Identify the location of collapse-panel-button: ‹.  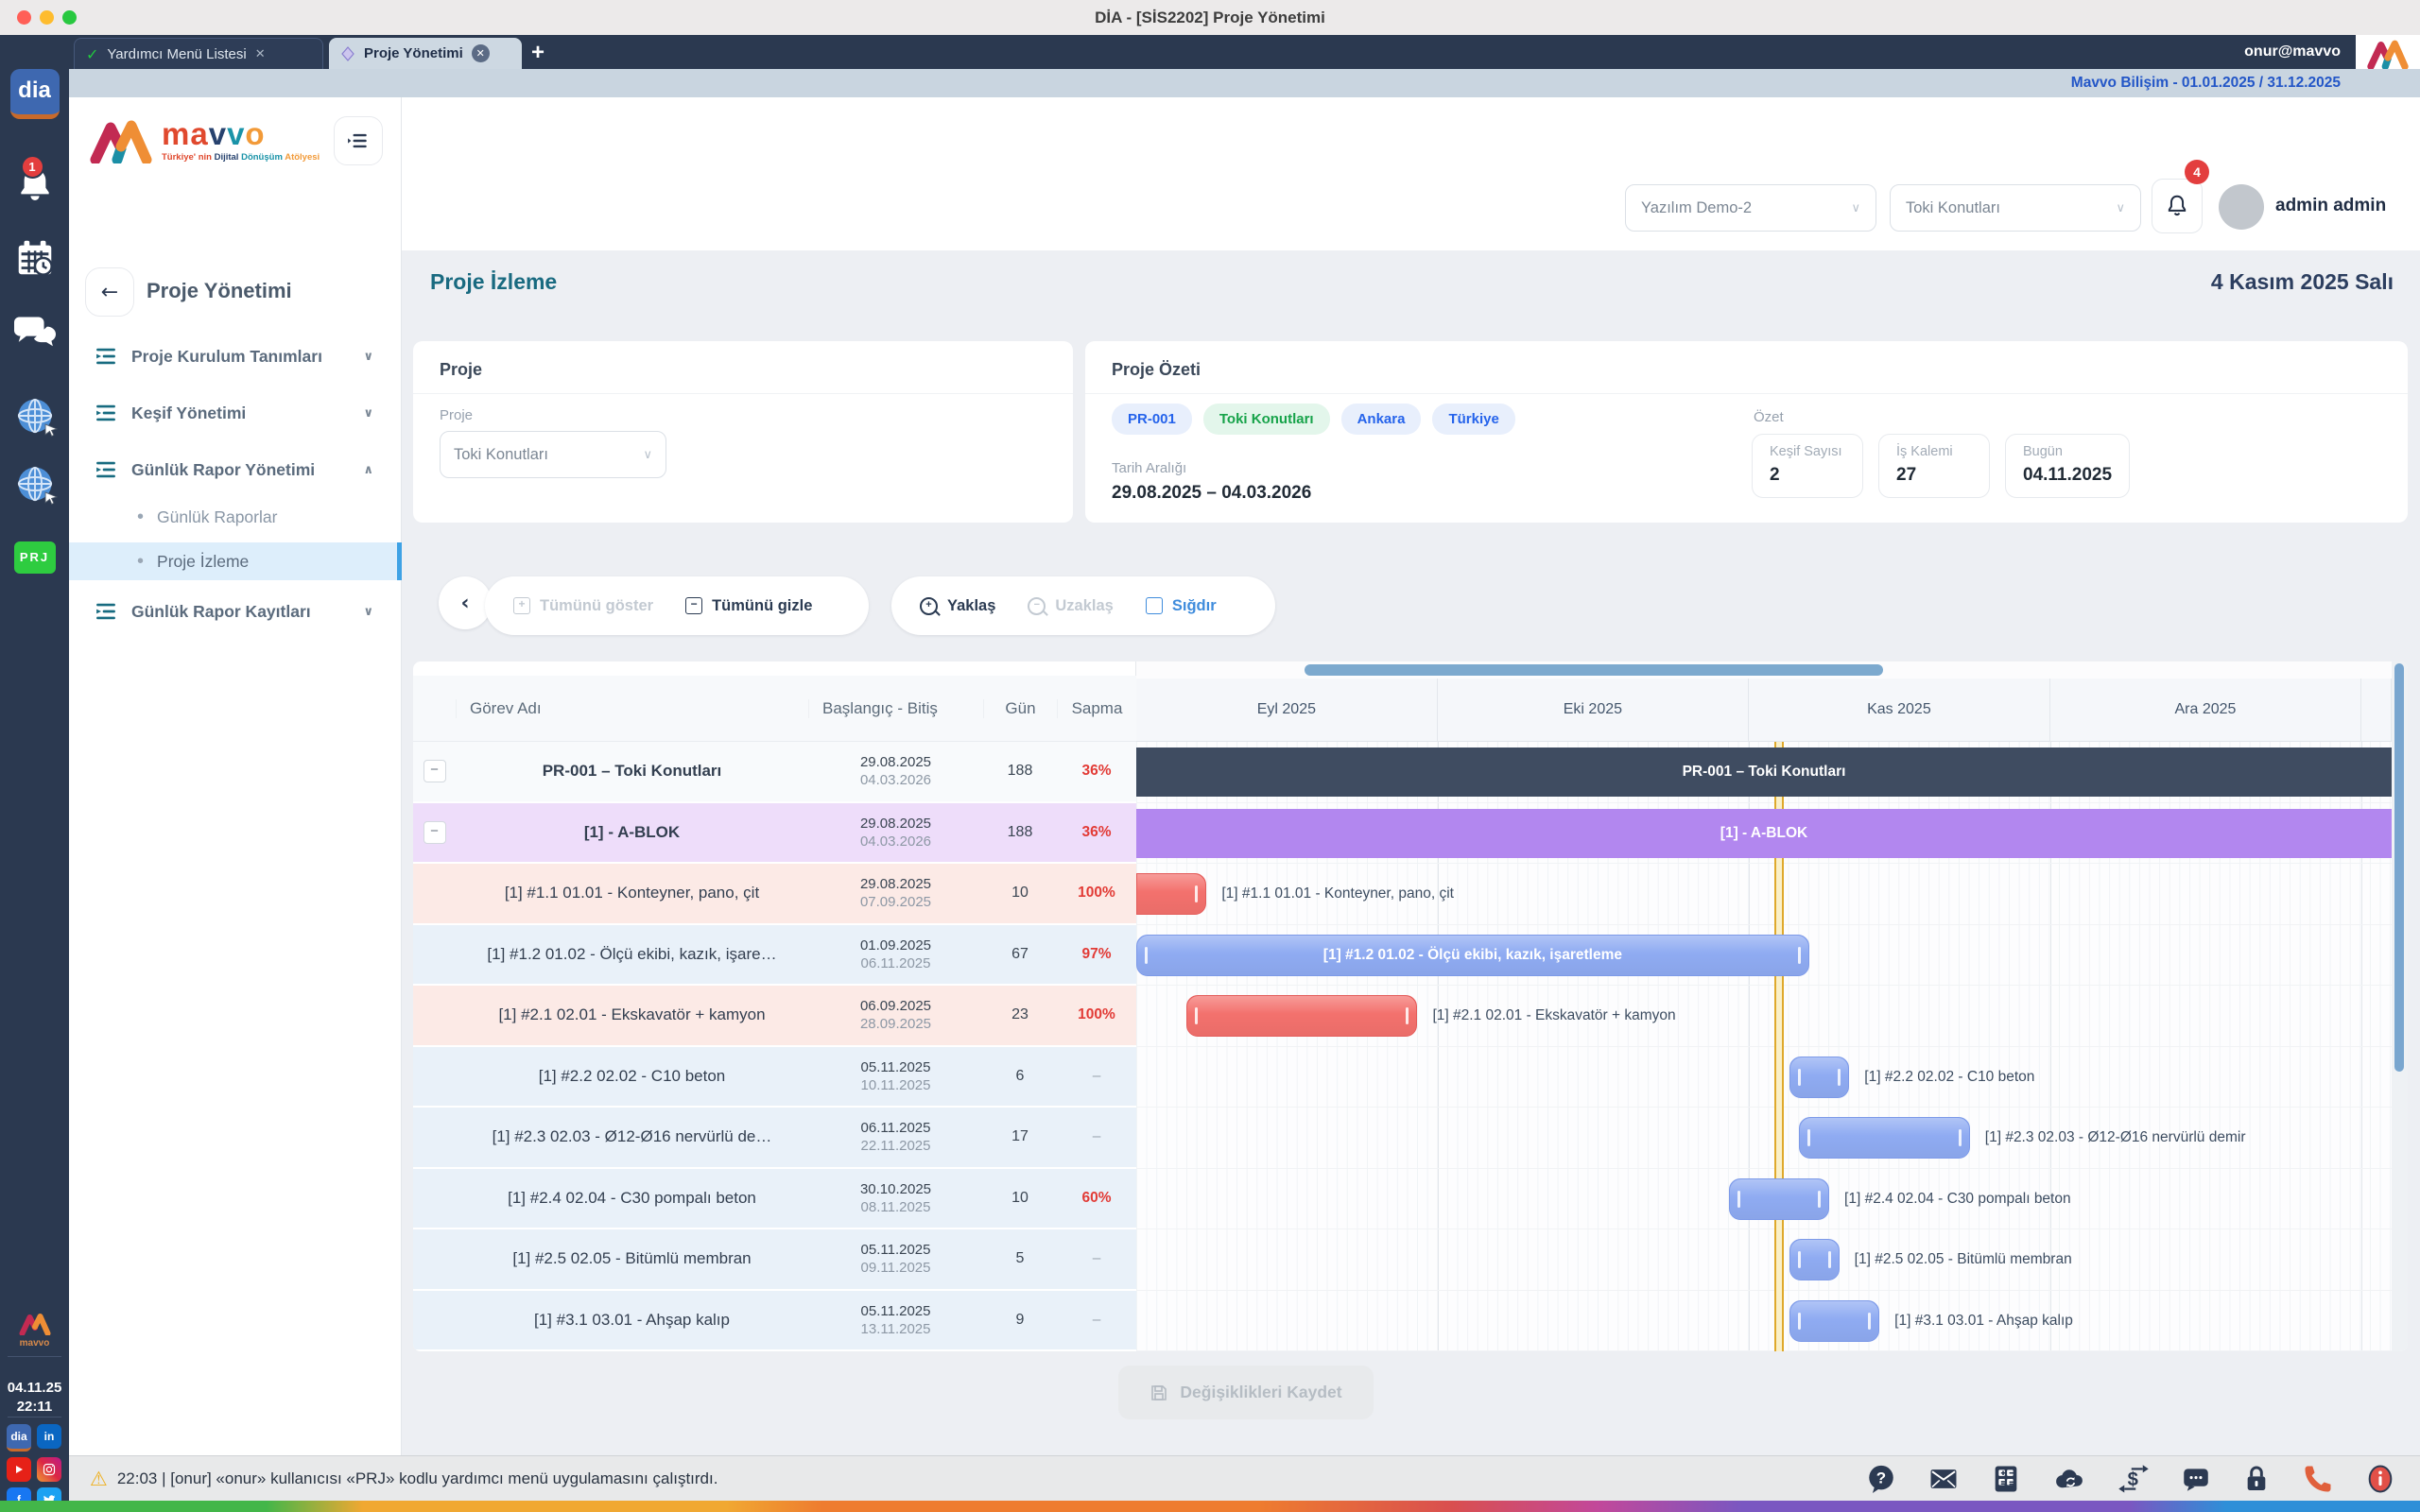
(465, 602).